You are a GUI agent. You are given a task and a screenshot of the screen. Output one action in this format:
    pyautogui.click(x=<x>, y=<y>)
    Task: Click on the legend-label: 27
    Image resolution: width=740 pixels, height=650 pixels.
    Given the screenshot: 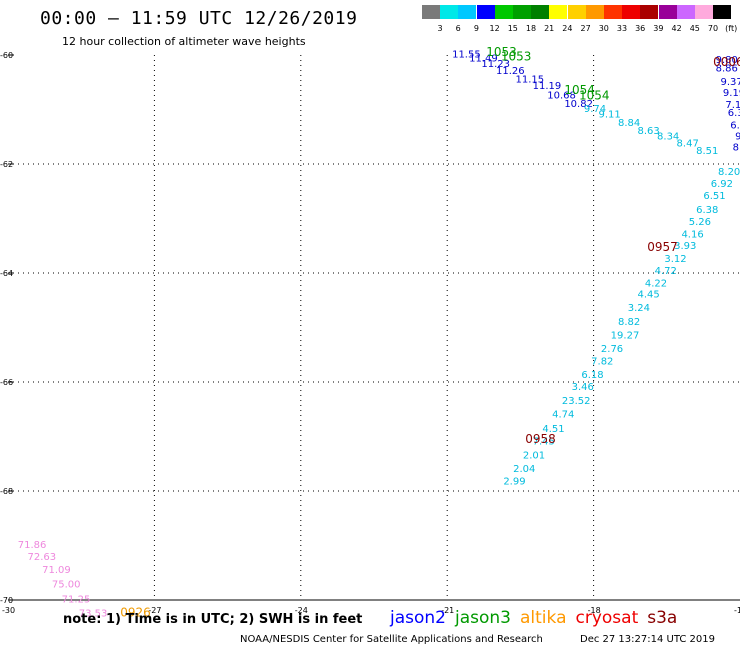 What is the action you would take?
    pyautogui.click(x=585, y=28)
    